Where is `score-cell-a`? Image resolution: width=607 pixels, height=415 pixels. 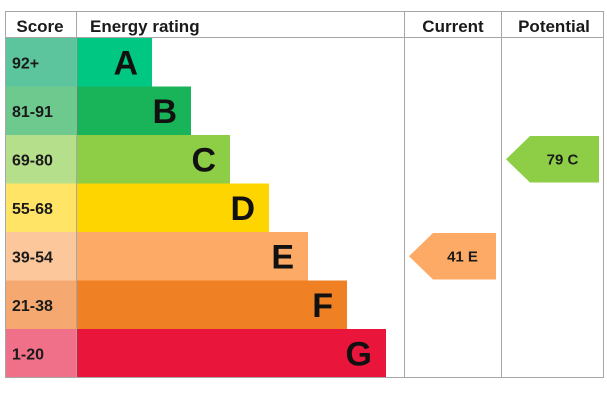
score-cell-a is located at coordinates (41, 62).